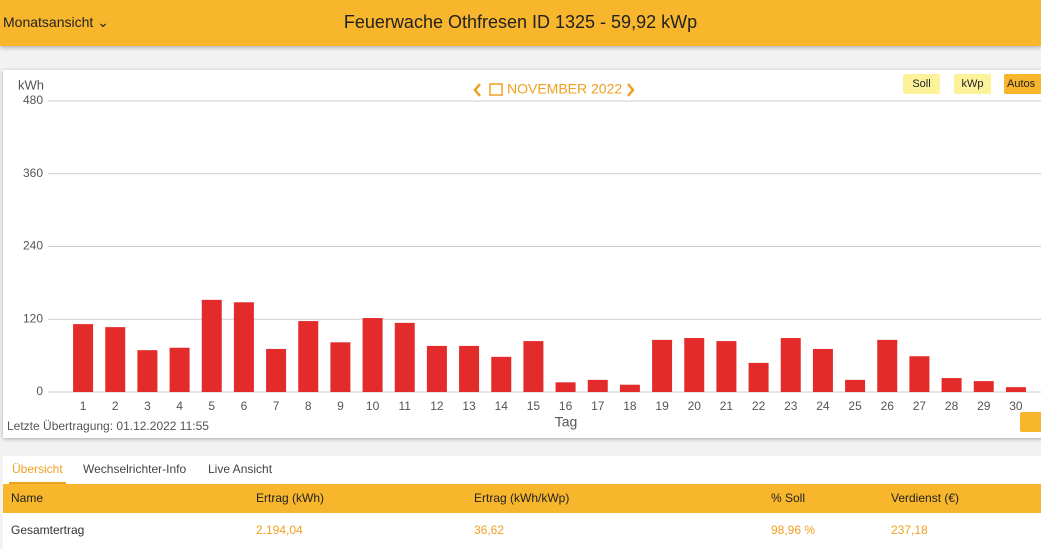 The width and height of the screenshot is (1041, 549). I want to click on x-tick-label: 5, so click(211, 406).